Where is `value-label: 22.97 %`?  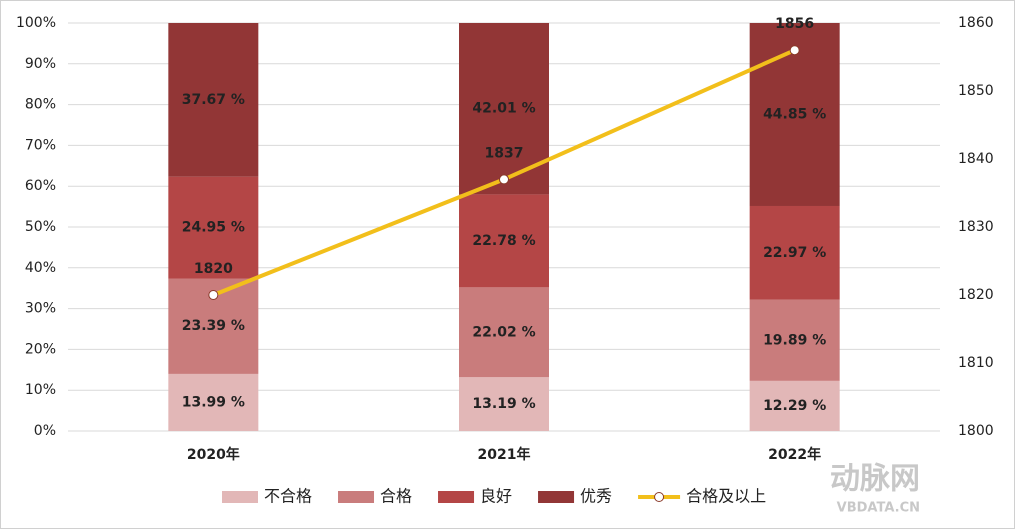 value-label: 22.97 % is located at coordinates (794, 253).